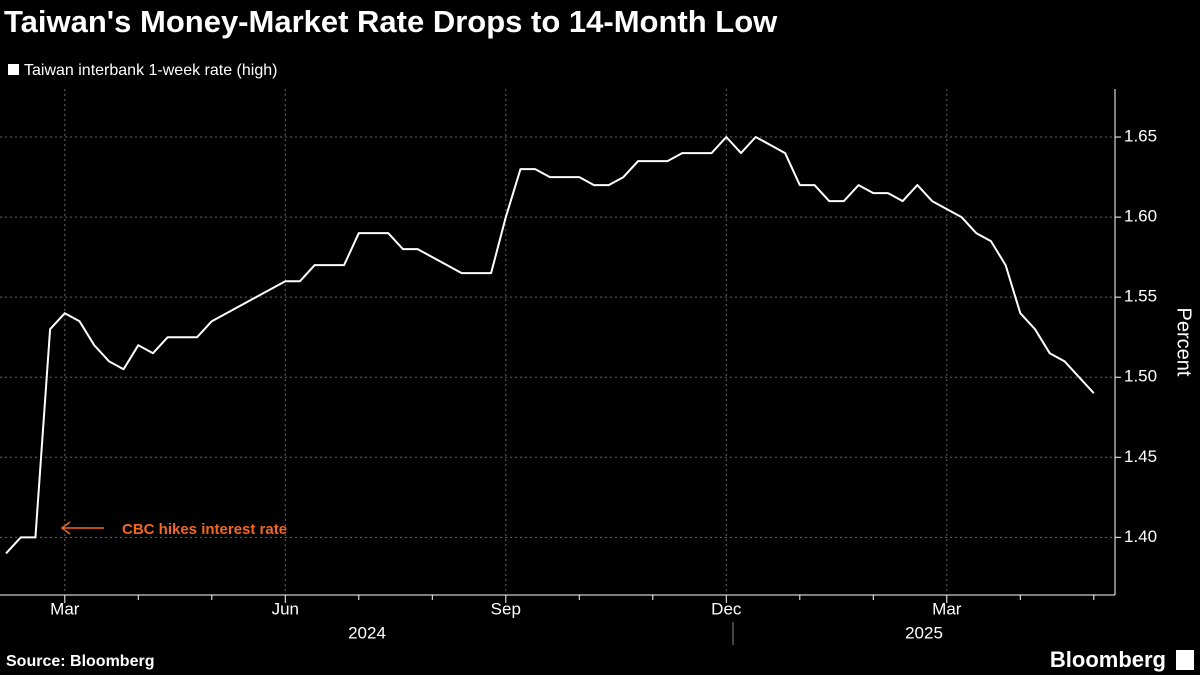 The width and height of the screenshot is (1200, 675). I want to click on y-tick-label: 1.40, so click(1140, 536).